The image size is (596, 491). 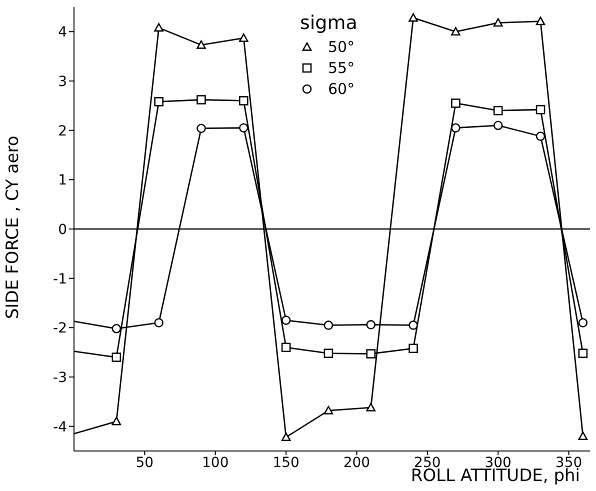 What do you see at coordinates (60, 427) in the screenshot?
I see `y-tick-label: -4` at bounding box center [60, 427].